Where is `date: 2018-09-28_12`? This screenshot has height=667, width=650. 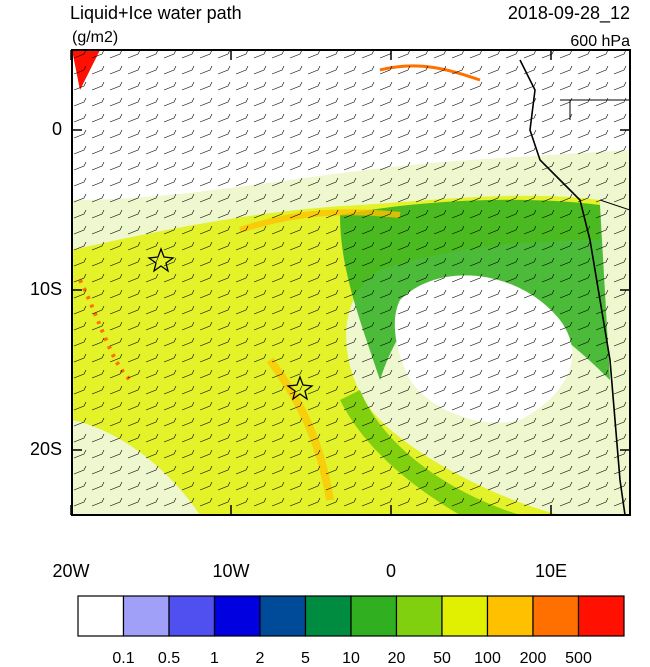 date: 2018-09-28_12 is located at coordinates (569, 13).